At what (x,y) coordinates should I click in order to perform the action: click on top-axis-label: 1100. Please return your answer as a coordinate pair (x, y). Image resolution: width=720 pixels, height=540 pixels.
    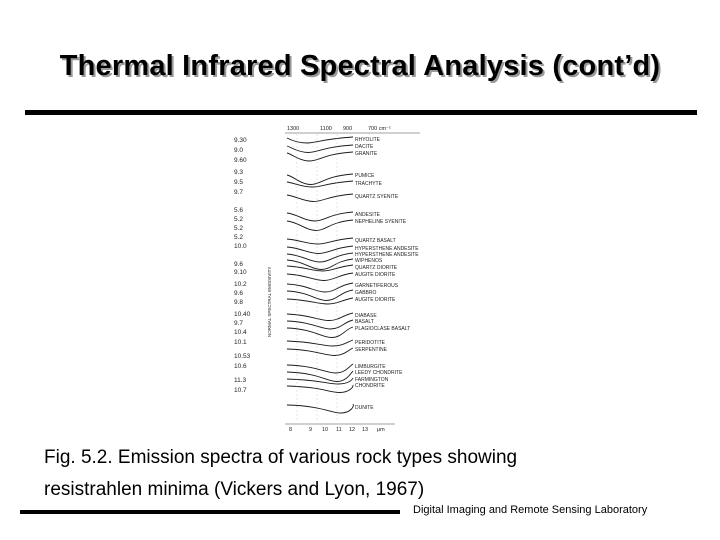
    Looking at the image, I should click on (326, 129).